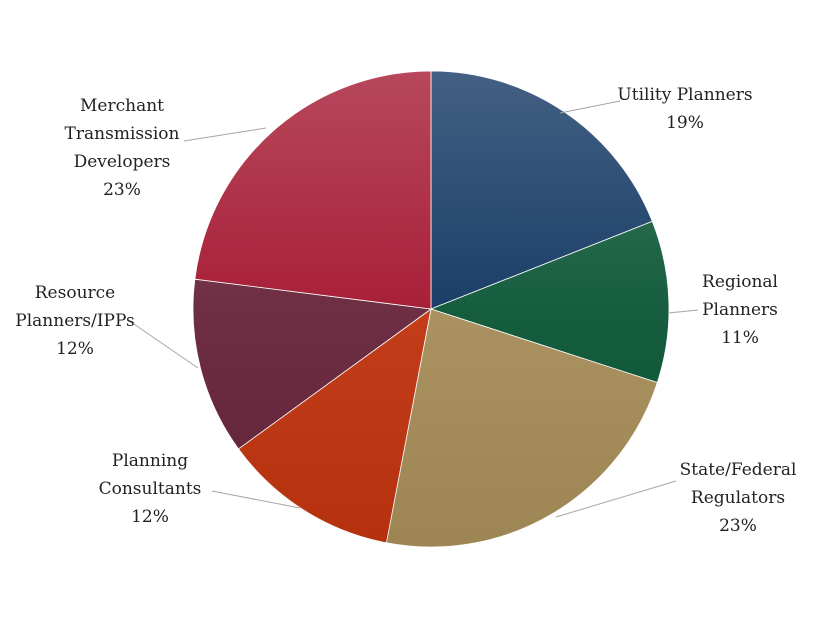  What do you see at coordinates (738, 470) in the screenshot?
I see `data-label-name: State/Federal` at bounding box center [738, 470].